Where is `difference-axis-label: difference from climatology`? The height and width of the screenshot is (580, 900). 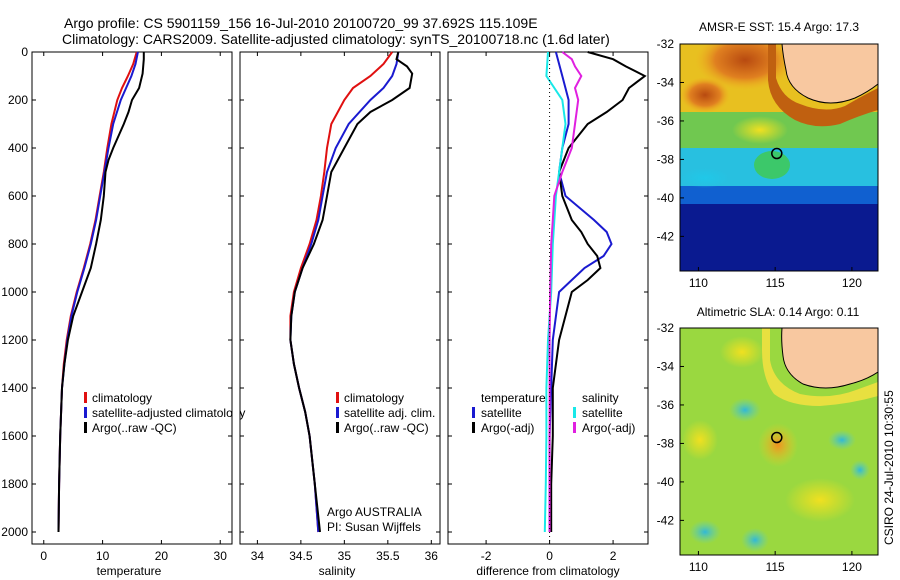 difference-axis-label: difference from climatology is located at coordinates (547, 571).